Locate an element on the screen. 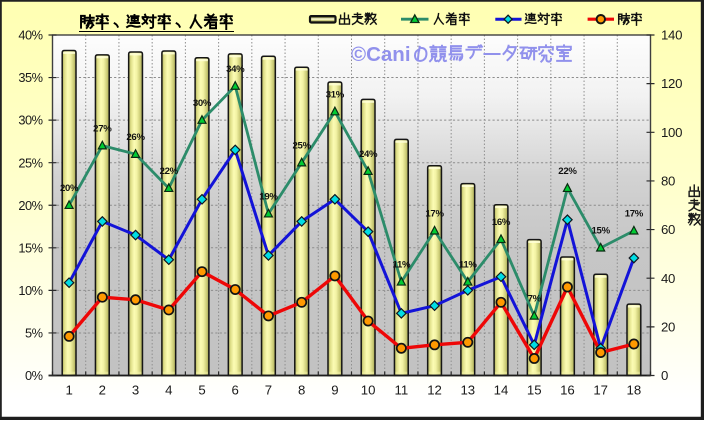  svg-text: 3 is located at coordinates (135, 390).